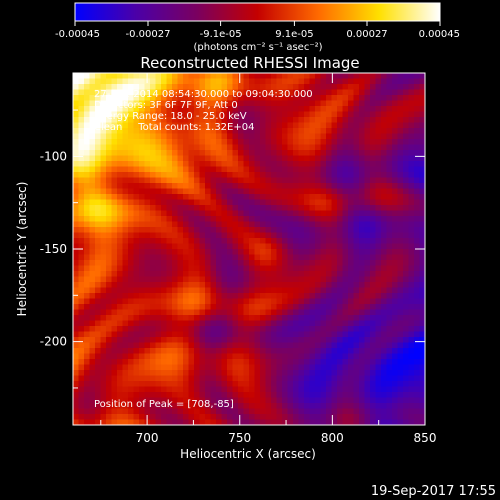 The width and height of the screenshot is (500, 500). Describe the element at coordinates (147, 438) in the screenshot. I see `x-tick-label: 700` at that location.